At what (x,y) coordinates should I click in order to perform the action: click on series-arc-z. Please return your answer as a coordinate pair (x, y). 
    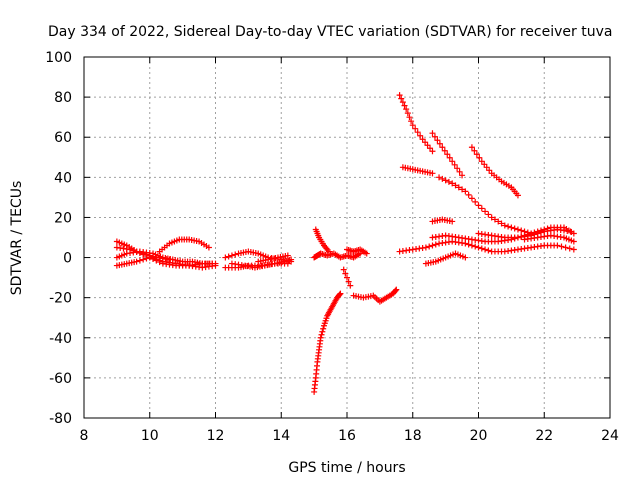
    Looking at the image, I should click on (549, 238).